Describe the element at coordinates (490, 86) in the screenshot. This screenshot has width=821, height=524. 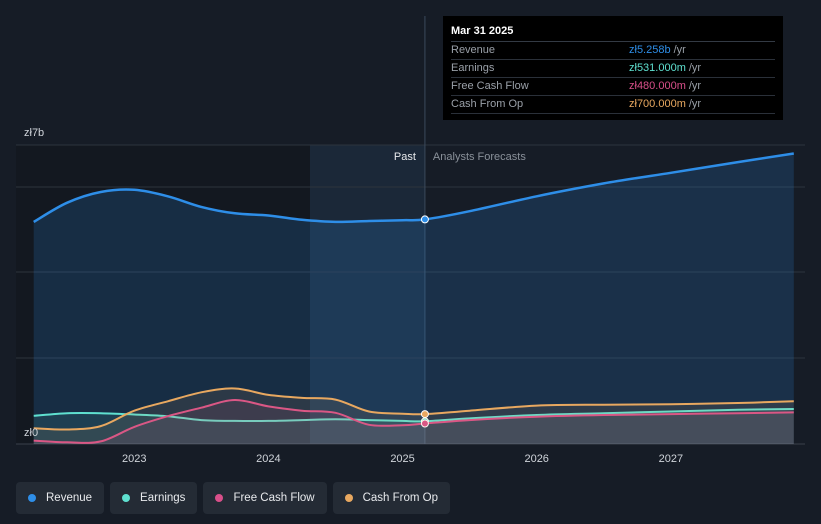
I see `tooltip-label: Free Cash Flow` at that location.